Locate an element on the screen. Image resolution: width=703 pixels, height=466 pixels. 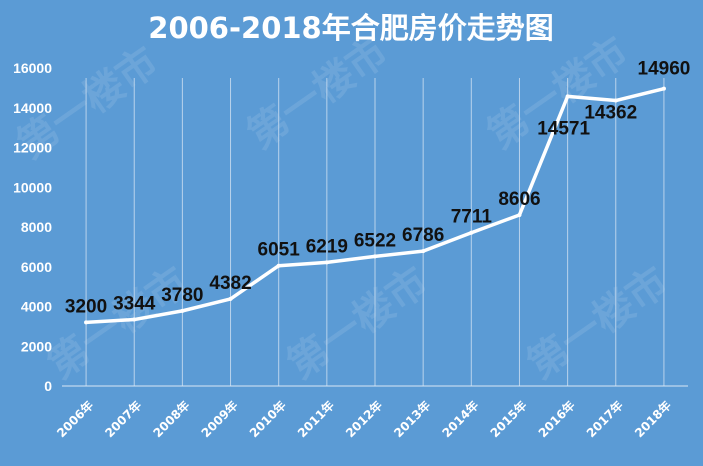
y-tick-label: 4000 is located at coordinates (36, 307).